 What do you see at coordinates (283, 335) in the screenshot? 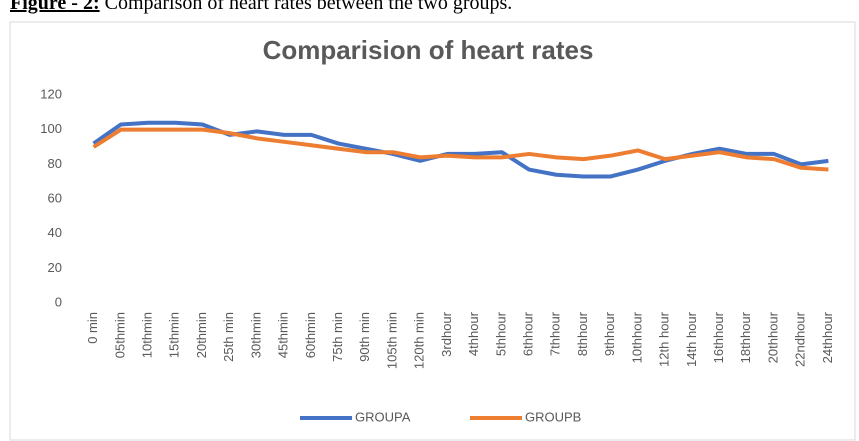
I see `x-tick-label: 45thmin` at bounding box center [283, 335].